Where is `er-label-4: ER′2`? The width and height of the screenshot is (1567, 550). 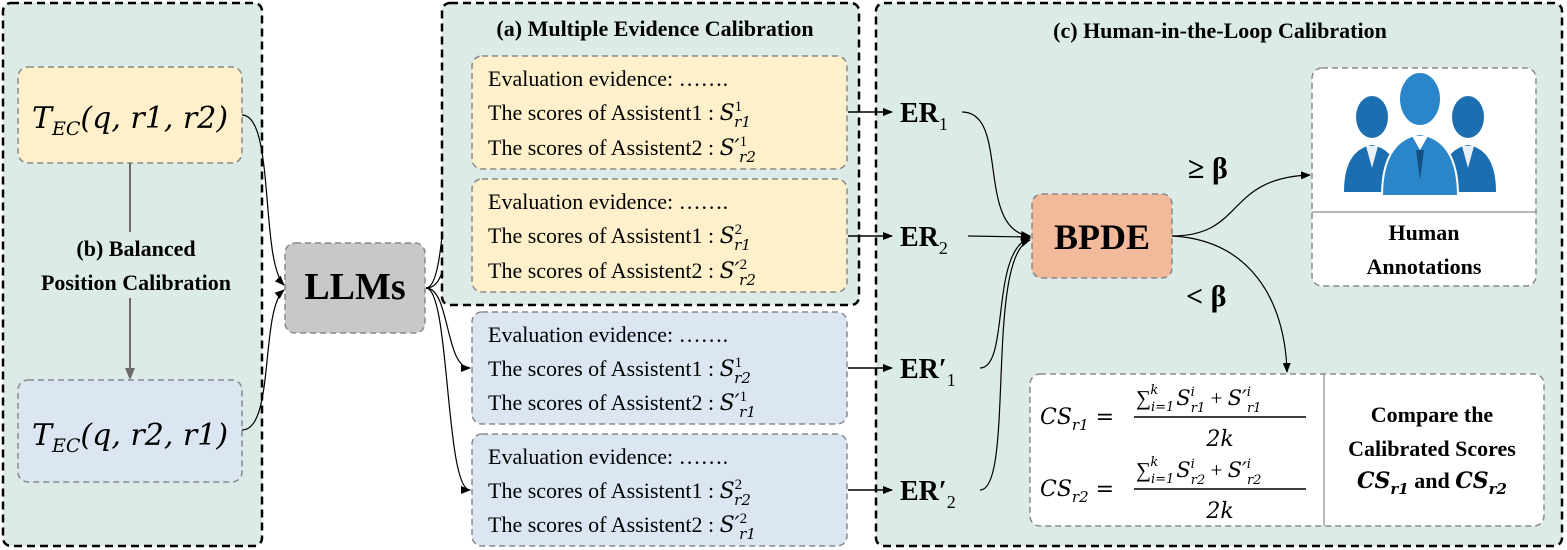 er-label-4: ER′2 is located at coordinates (928, 494).